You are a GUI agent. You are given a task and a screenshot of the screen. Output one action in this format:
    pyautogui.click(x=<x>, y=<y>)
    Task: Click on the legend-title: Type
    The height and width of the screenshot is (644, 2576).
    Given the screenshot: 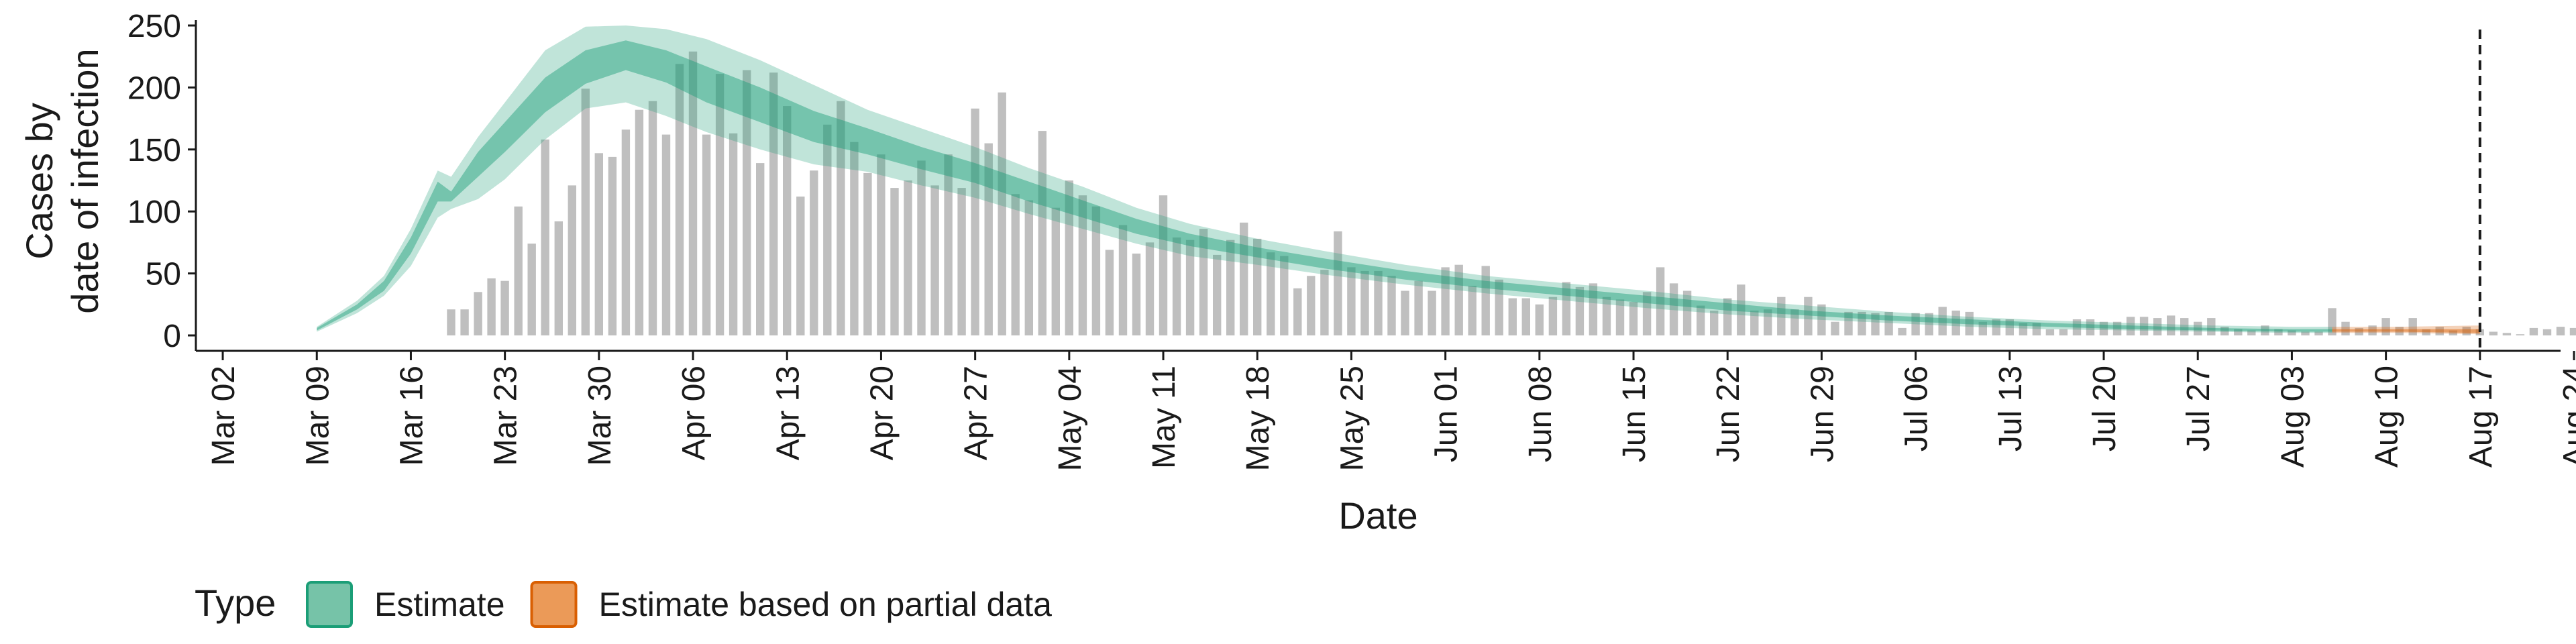 What is the action you would take?
    pyautogui.click(x=235, y=603)
    